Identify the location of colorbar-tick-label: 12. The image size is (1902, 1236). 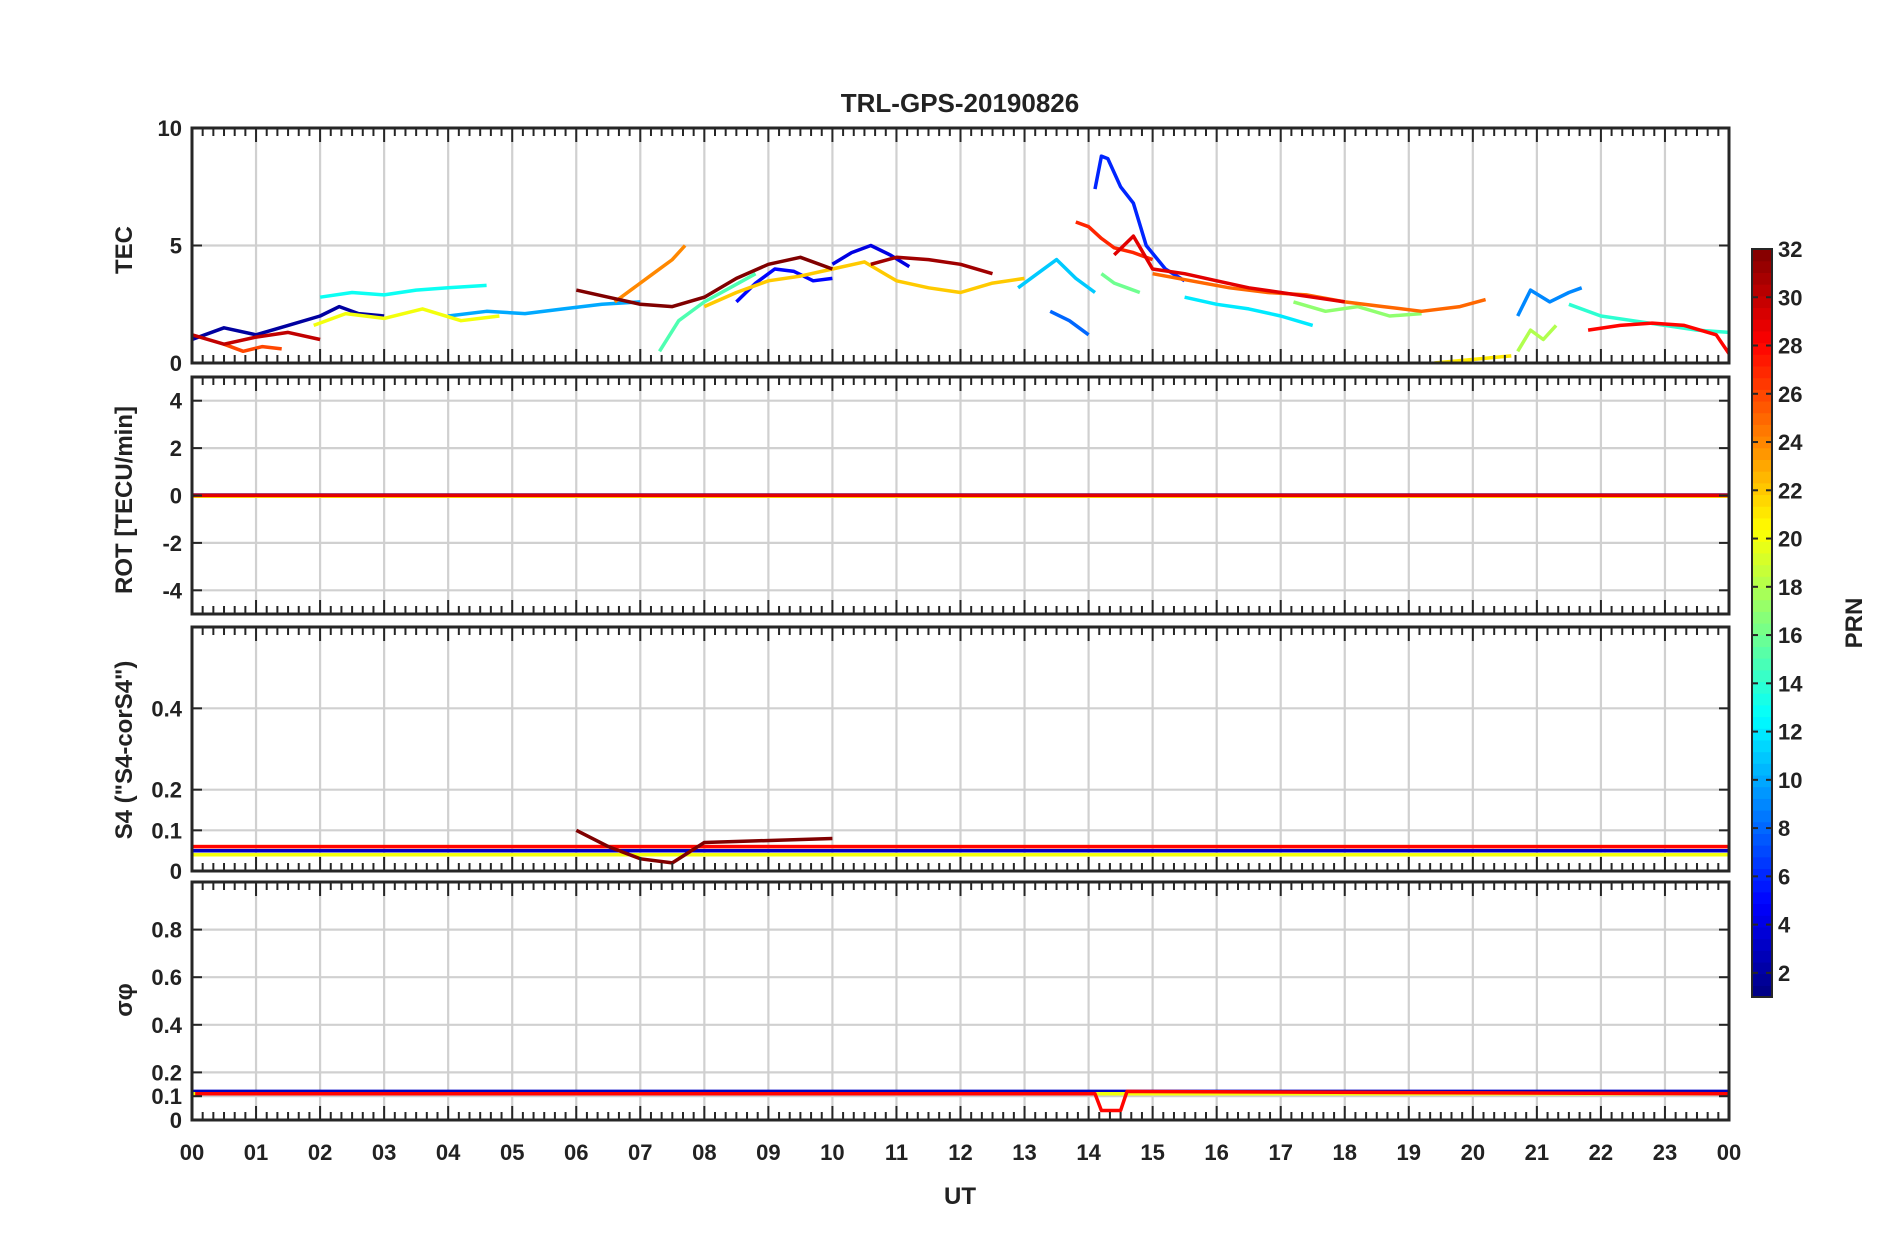
(1790, 732).